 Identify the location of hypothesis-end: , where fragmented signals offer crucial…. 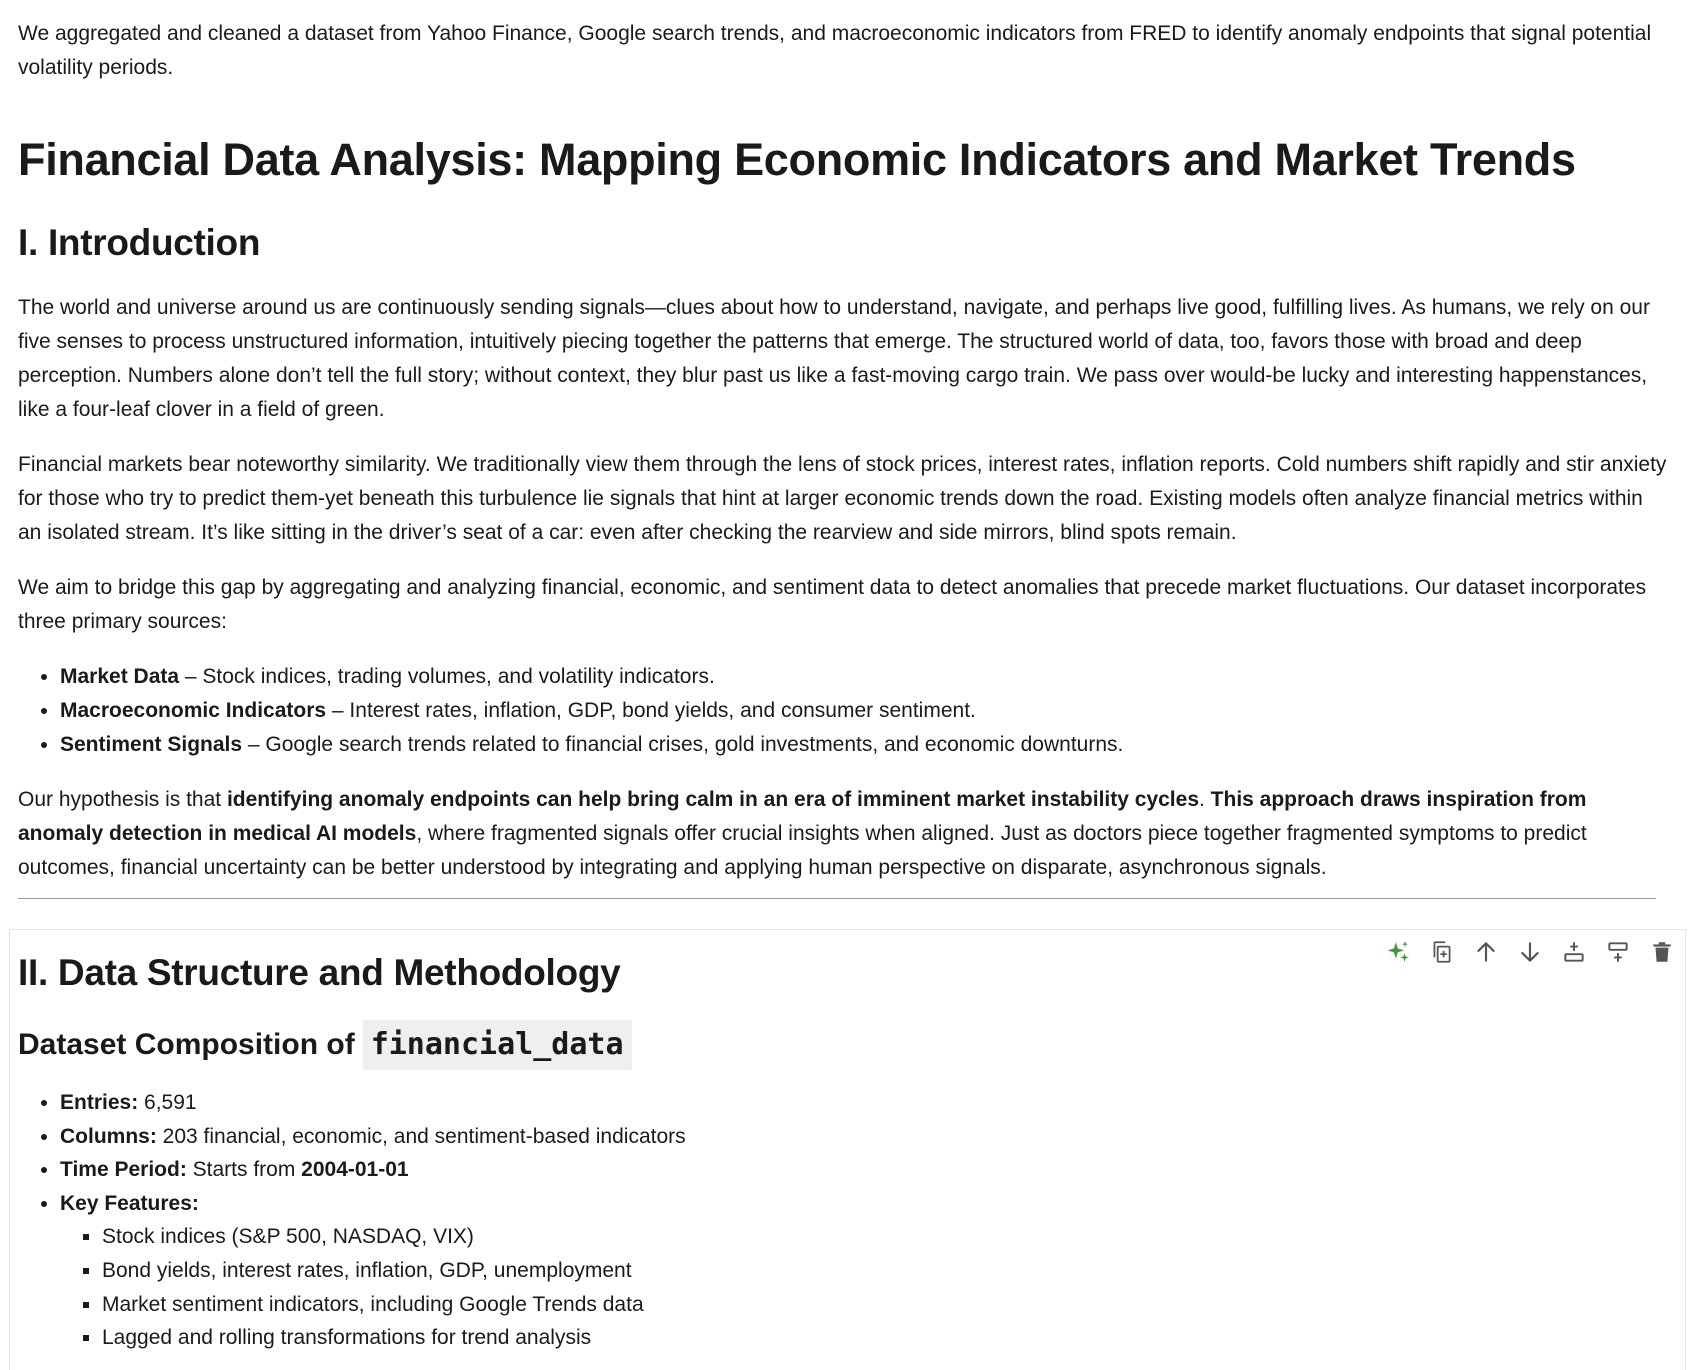
(802, 850).